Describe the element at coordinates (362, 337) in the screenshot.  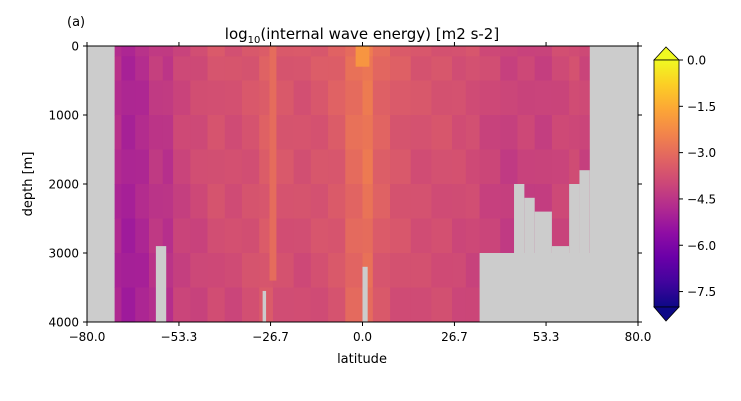
I see `x-tick-label: 0.0` at that location.